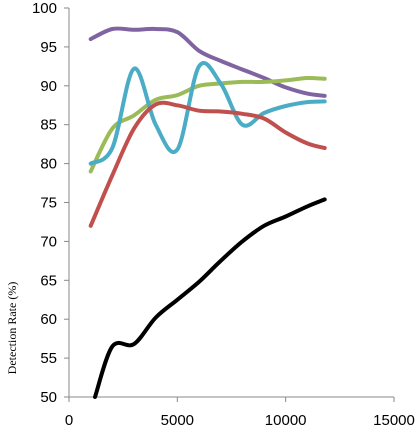  Describe the element at coordinates (48, 358) in the screenshot. I see `y-tick-label: 55` at that location.